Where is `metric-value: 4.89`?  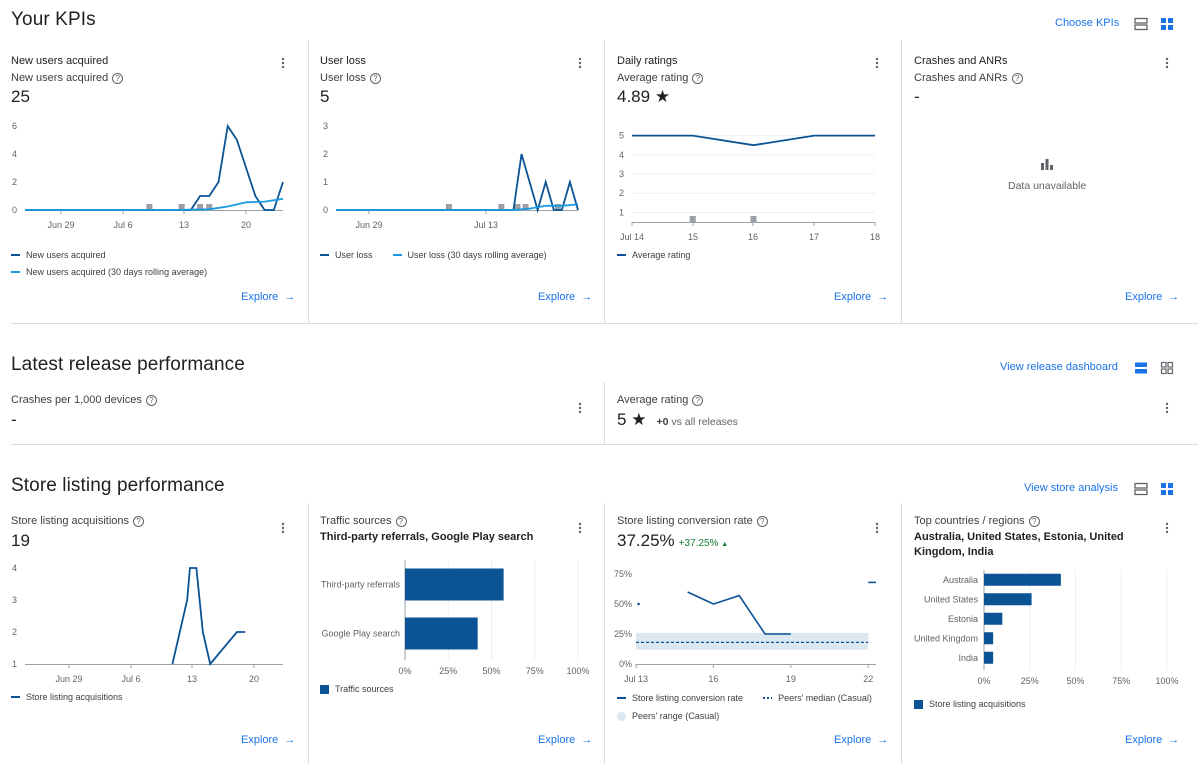
metric-value: 4.89 is located at coordinates (634, 96).